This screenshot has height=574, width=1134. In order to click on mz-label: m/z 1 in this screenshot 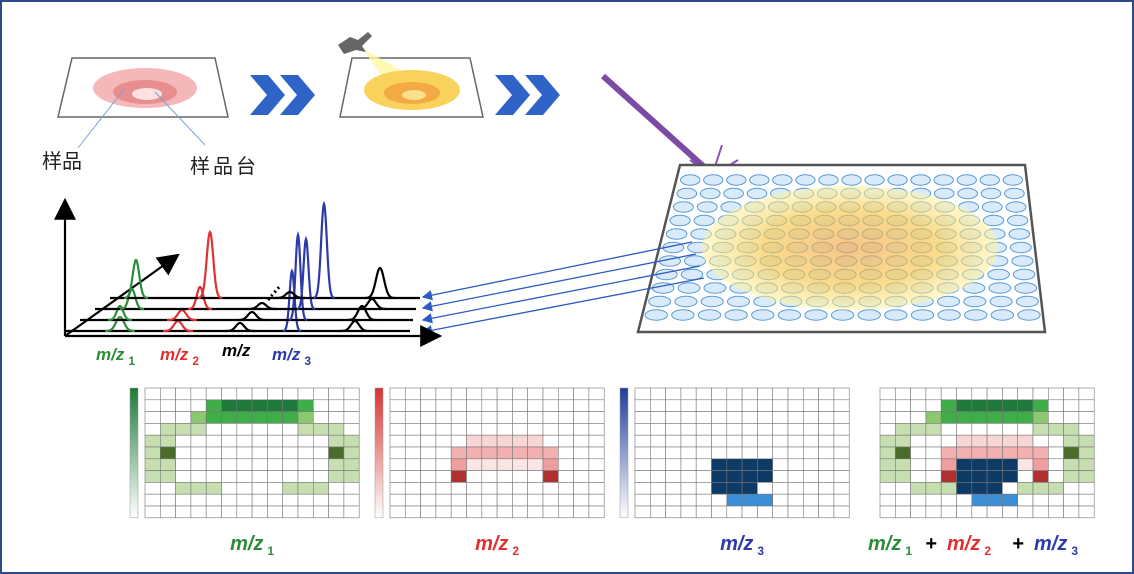, I will do `click(115, 356)`.